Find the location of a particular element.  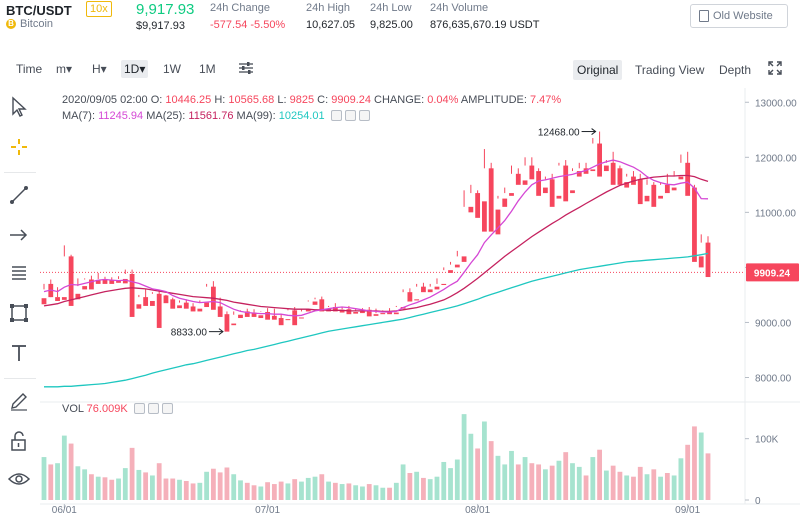

pencil-icon is located at coordinates (19, 401).